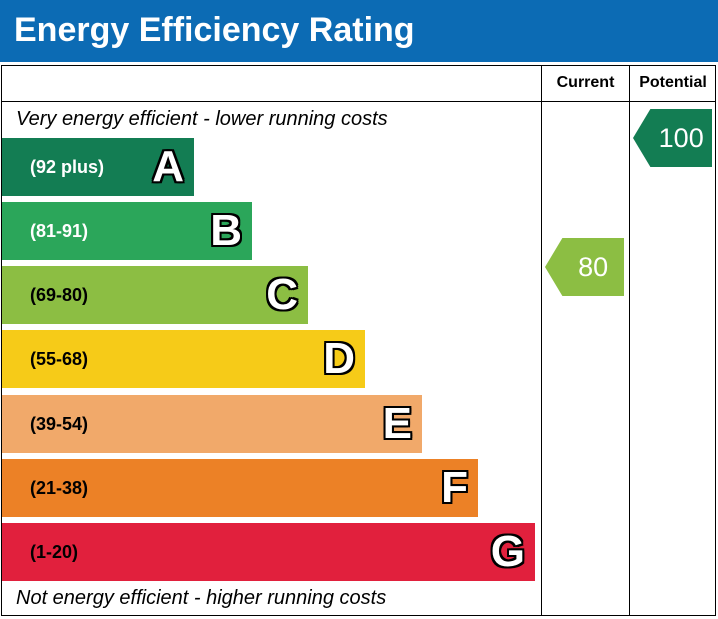 This screenshot has height=619, width=718. Describe the element at coordinates (454, 487) in the screenshot. I see `band-f-letter: F` at that location.